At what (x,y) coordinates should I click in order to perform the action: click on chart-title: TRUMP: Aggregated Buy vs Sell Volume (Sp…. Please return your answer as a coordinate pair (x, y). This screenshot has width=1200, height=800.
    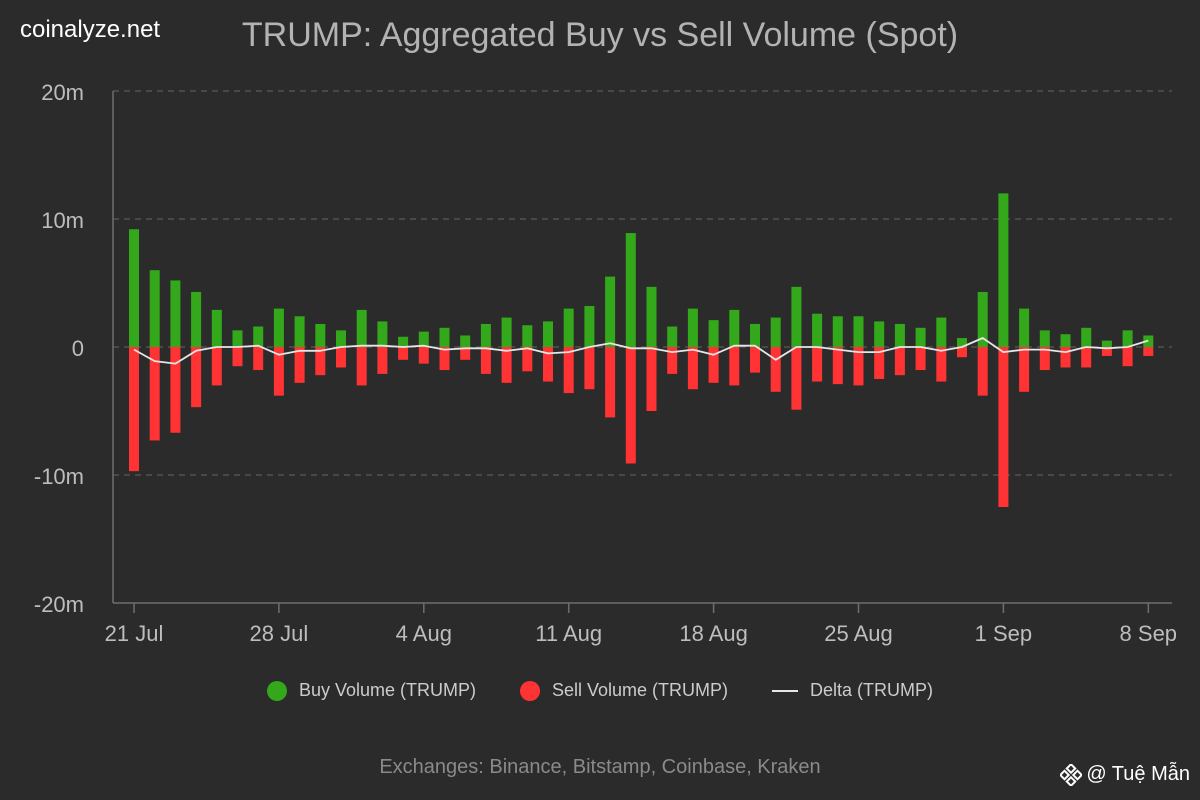
    Looking at the image, I should click on (600, 35).